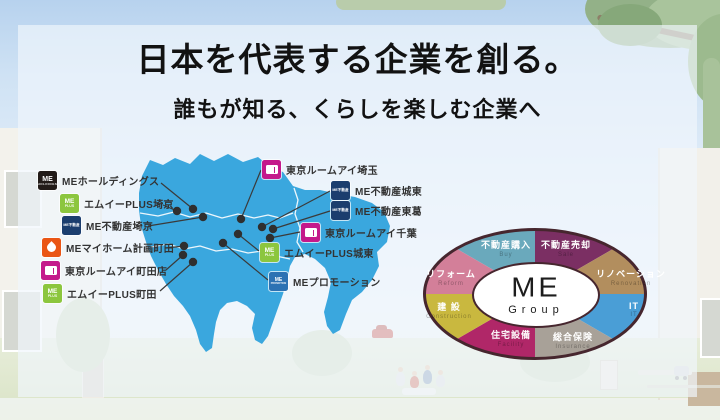  Describe the element at coordinates (631, 277) in the screenshot. I see `chart-segment-label-renovation: リノベーション Renovation` at that location.